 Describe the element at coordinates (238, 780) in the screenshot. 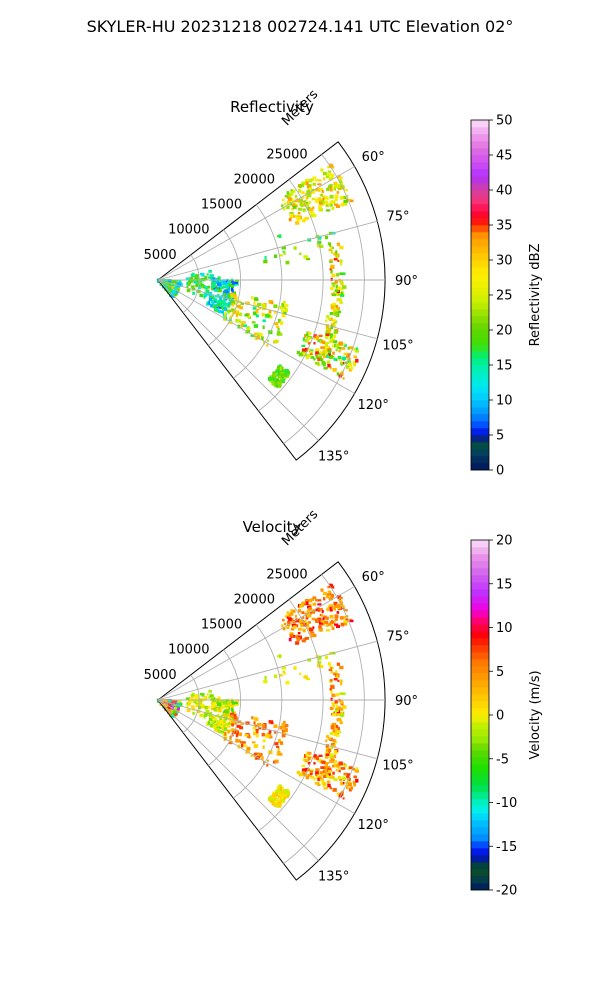

I see `azimuth-gridline` at that location.